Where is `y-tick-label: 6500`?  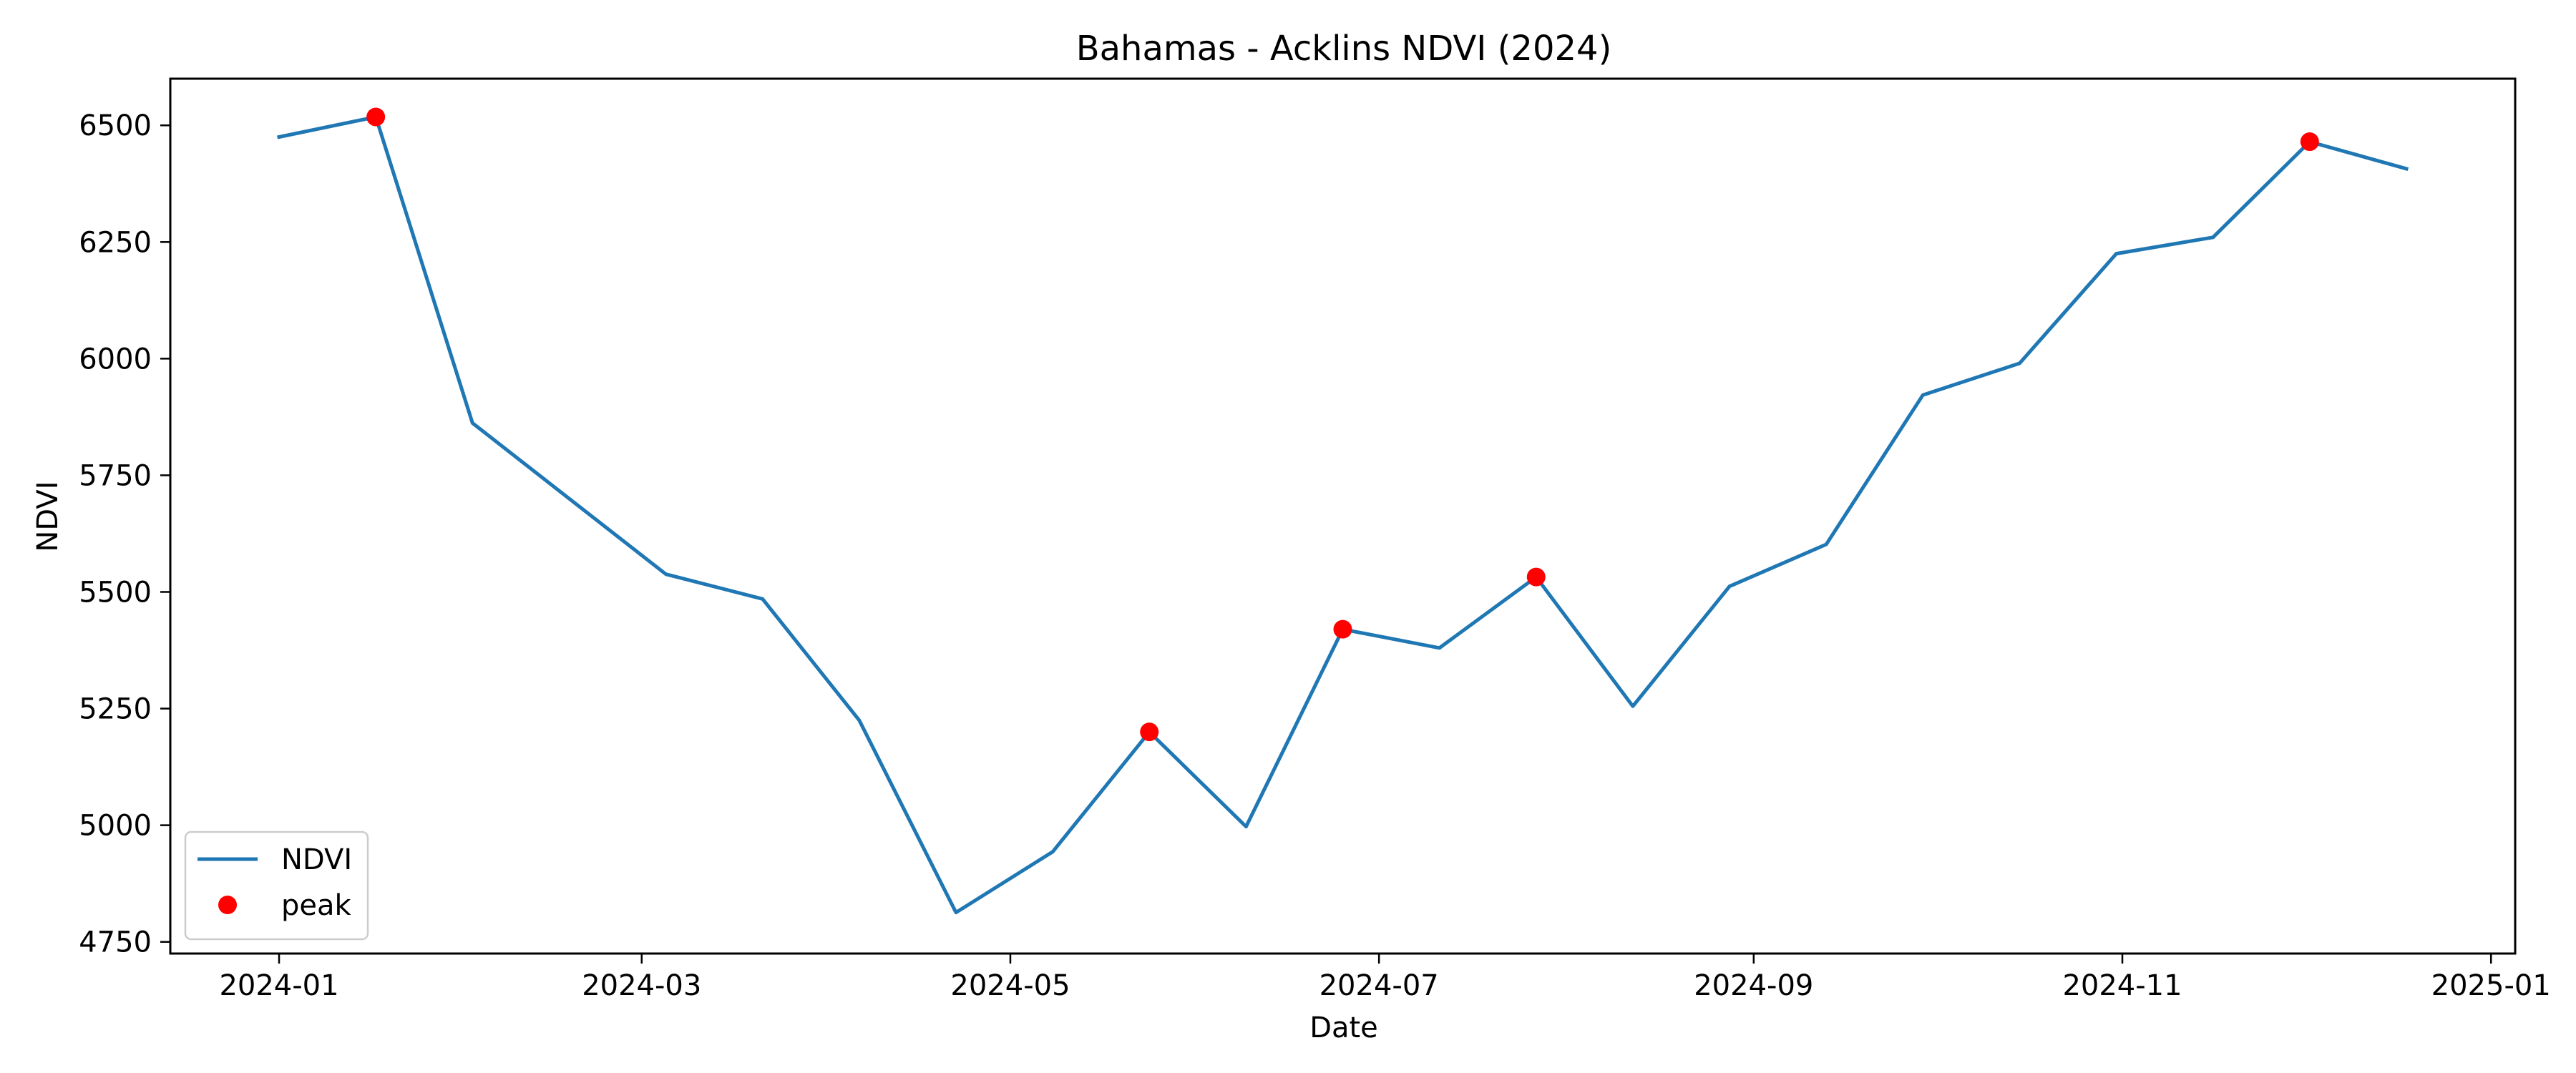
y-tick-label: 6500 is located at coordinates (115, 126).